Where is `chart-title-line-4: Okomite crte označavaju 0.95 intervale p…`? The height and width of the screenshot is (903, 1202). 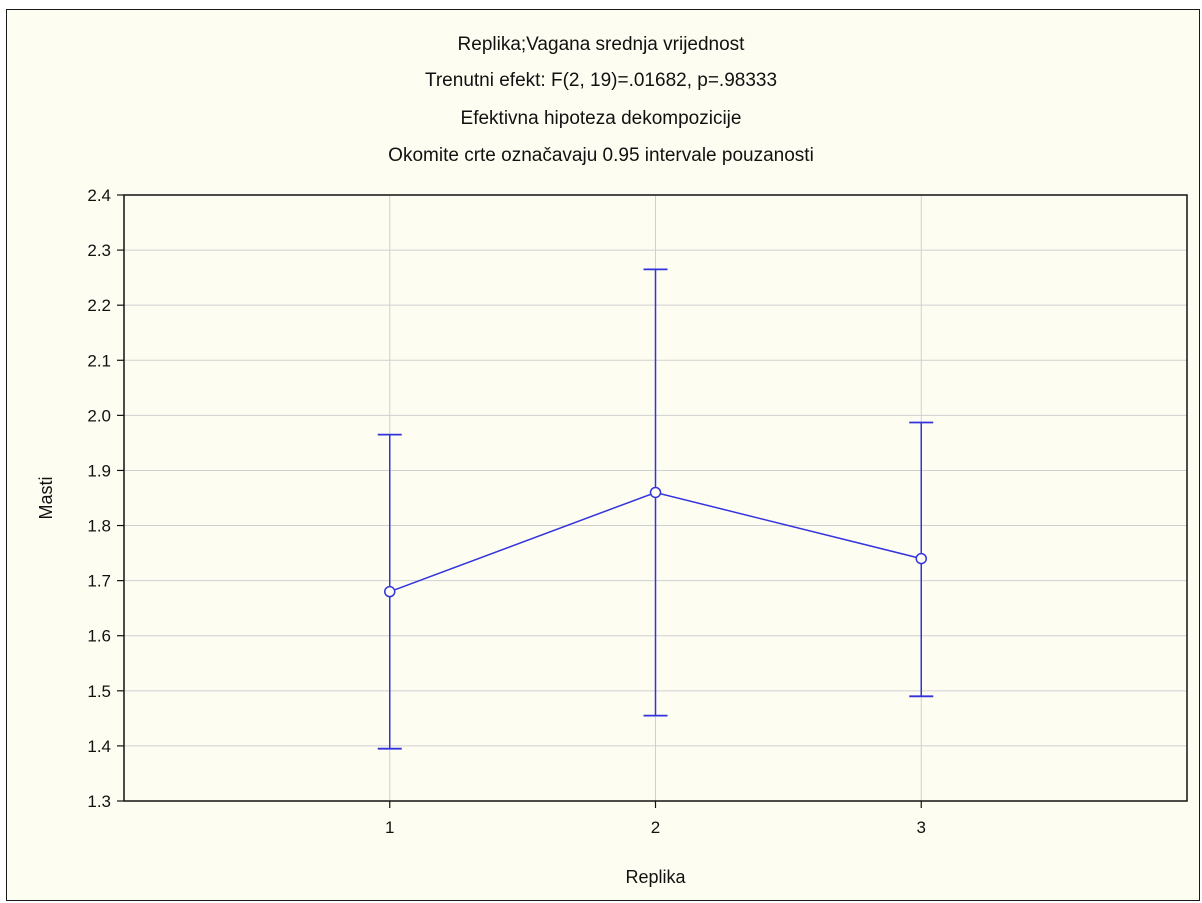
chart-title-line-4: Okomite crte označavaju 0.95 intervale p… is located at coordinates (601, 155).